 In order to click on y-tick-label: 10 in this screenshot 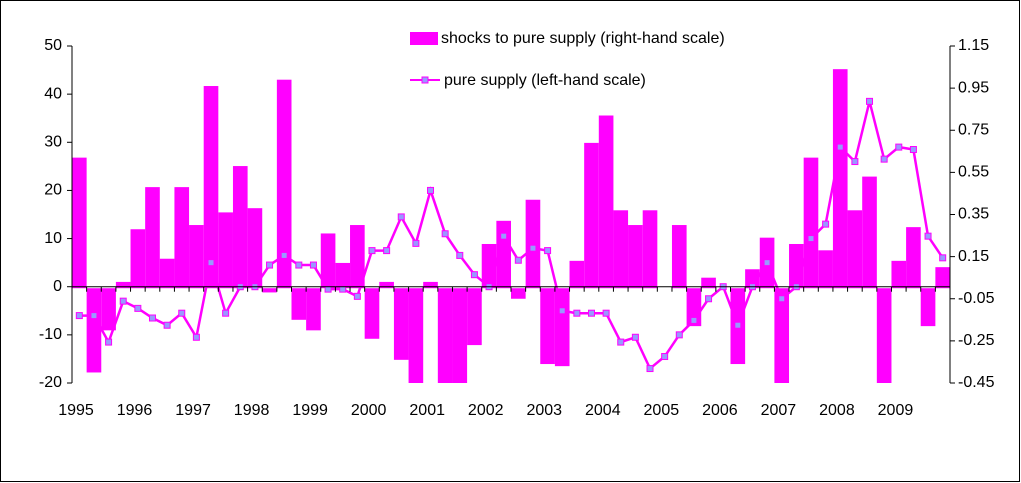, I will do `click(53, 238)`.